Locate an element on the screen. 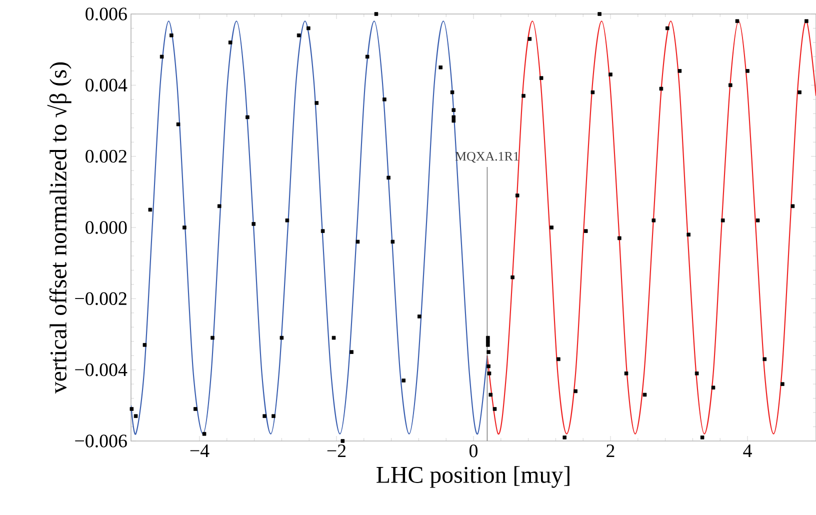 Image resolution: width=816 pixels, height=515 pixels. x-tick-label: 4 is located at coordinates (747, 450).